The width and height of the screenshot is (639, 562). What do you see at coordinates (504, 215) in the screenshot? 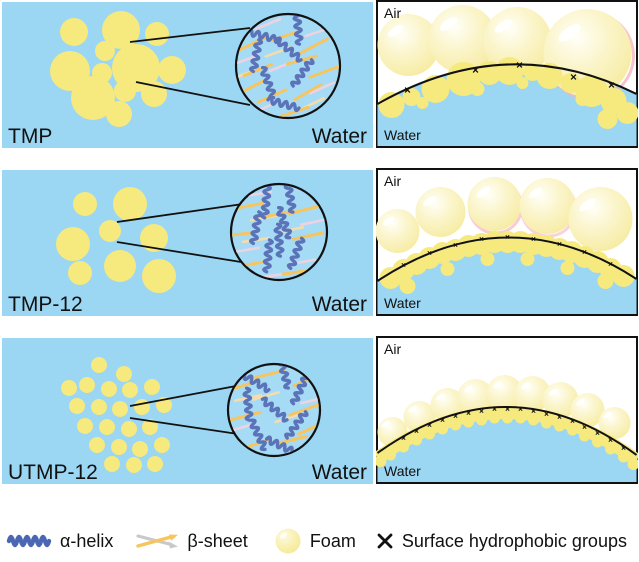
I see `air-bubbles` at bounding box center [504, 215].